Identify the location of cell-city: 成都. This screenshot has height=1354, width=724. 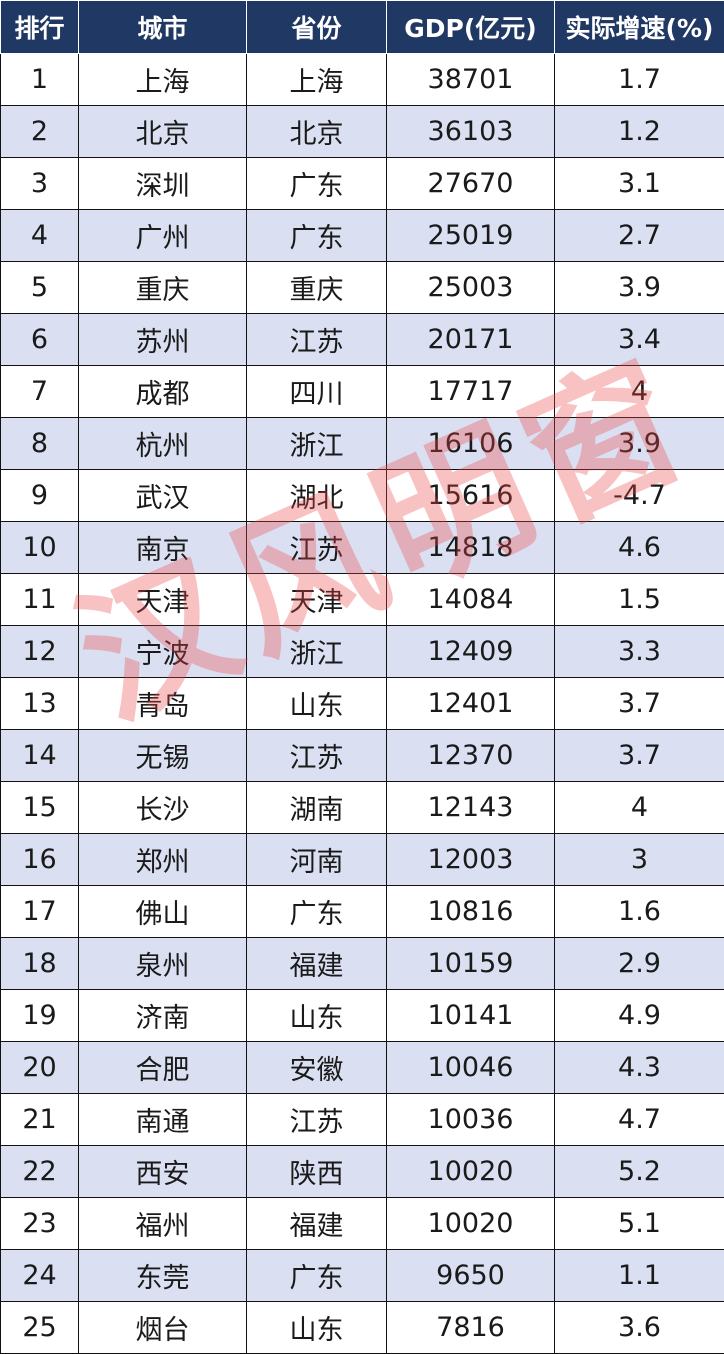
(162, 391).